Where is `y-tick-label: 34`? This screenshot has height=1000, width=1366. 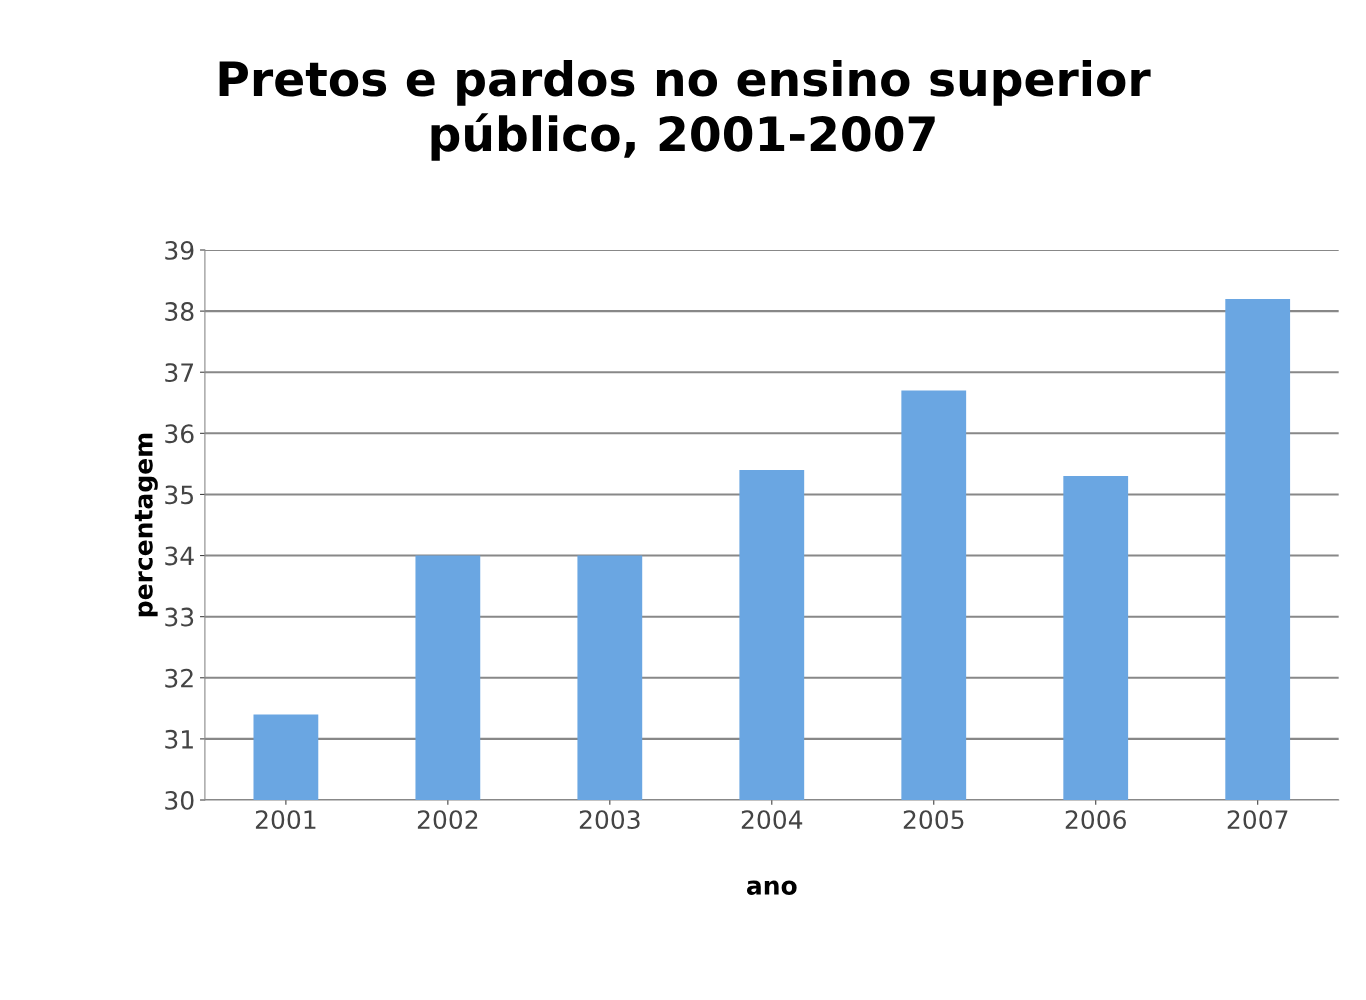 y-tick-label: 34 is located at coordinates (179, 556).